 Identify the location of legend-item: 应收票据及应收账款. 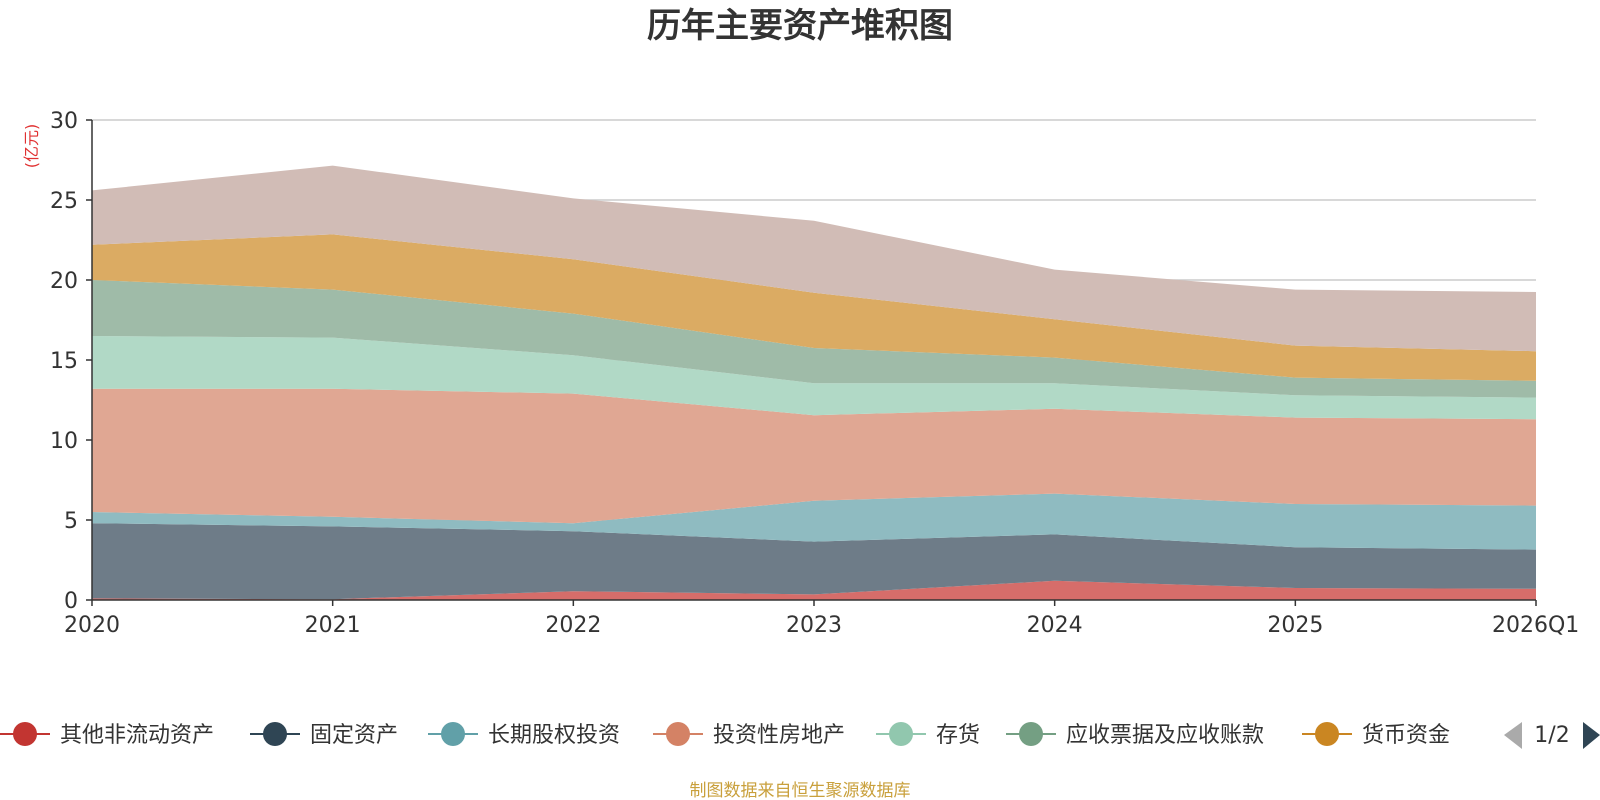
(1135, 735).